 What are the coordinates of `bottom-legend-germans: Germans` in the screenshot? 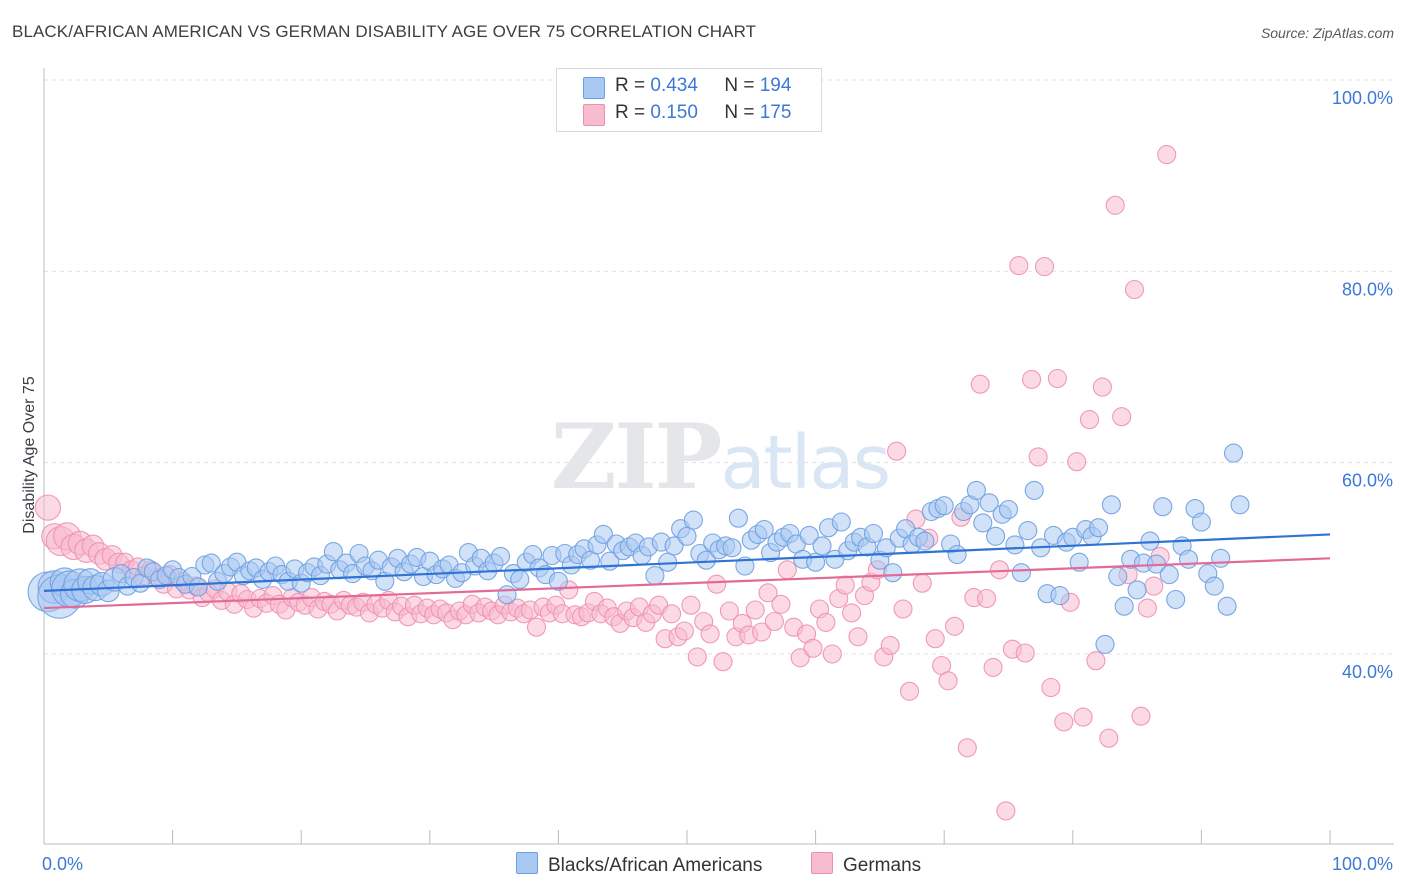 It's located at (866, 864).